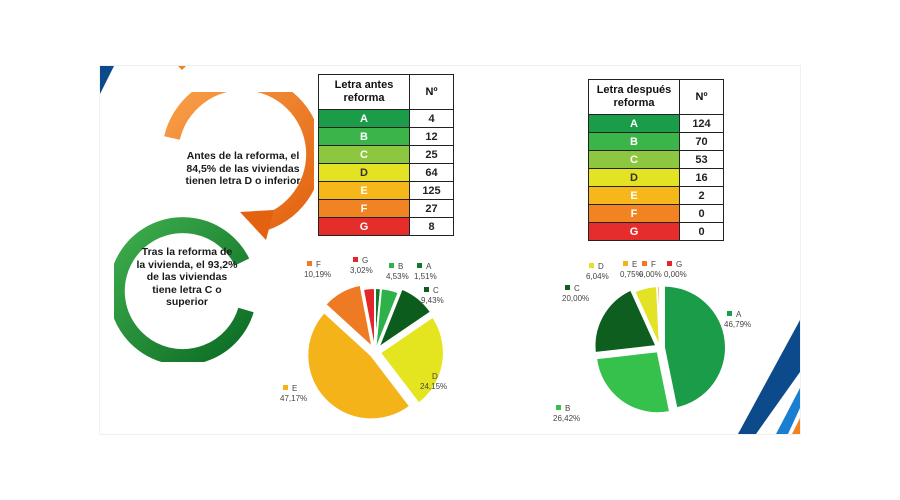 The width and height of the screenshot is (900, 500). What do you see at coordinates (368, 319) in the screenshot?
I see `pie-slice-g` at bounding box center [368, 319].